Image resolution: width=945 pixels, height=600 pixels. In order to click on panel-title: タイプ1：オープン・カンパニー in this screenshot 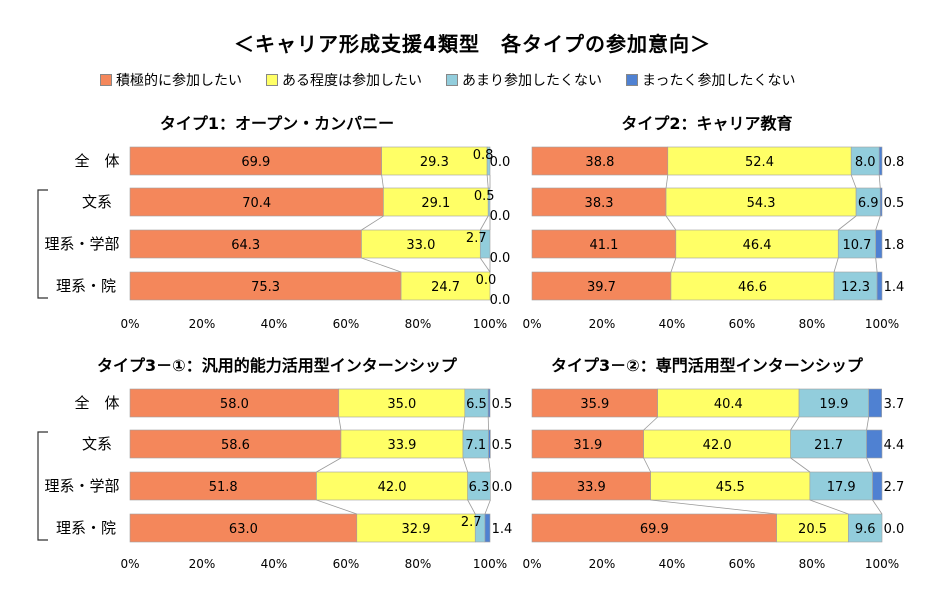, I will do `click(277, 123)`.